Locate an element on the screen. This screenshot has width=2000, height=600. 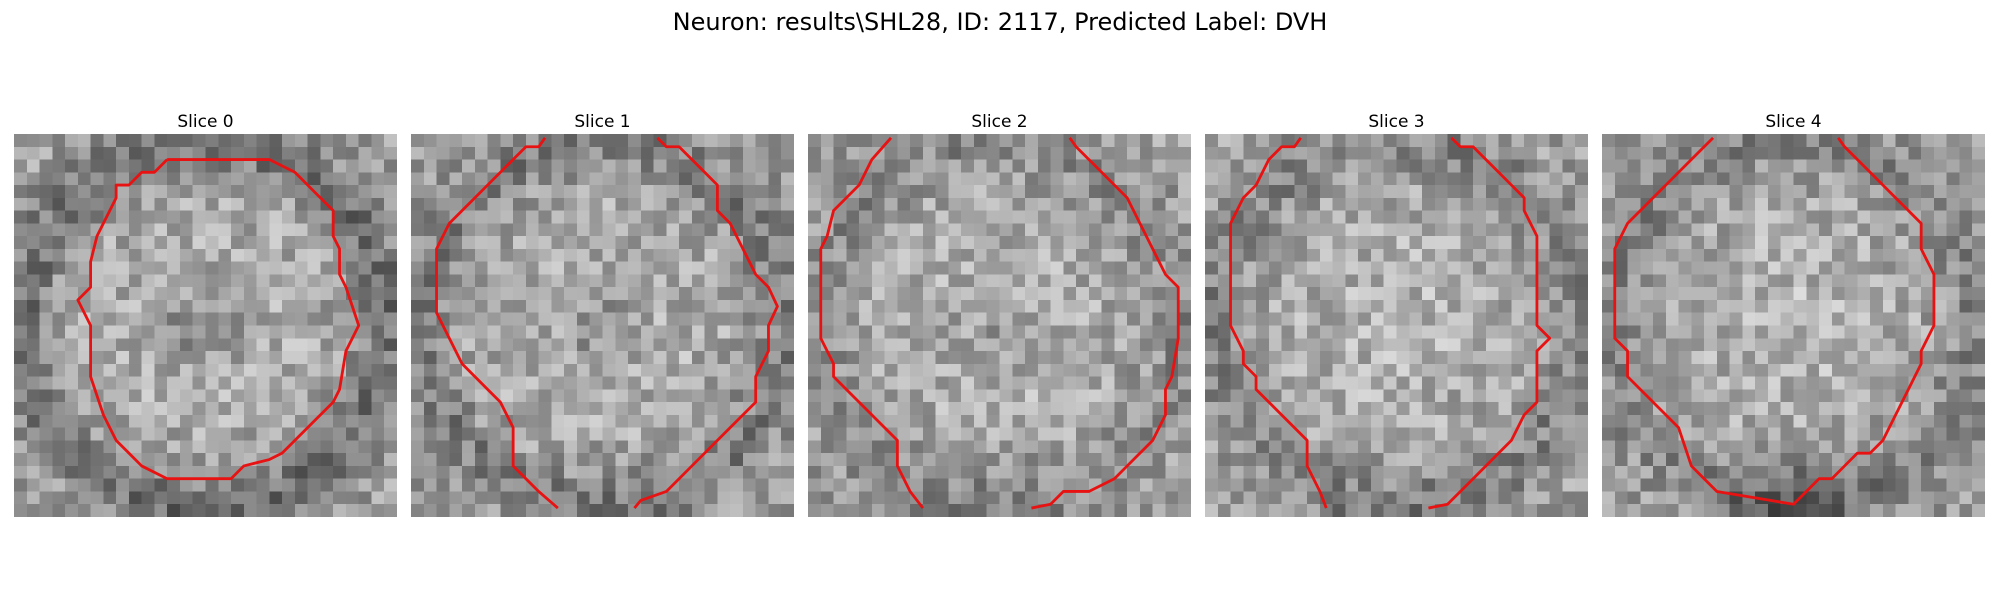
slice-panel-0: Slice 0 is located at coordinates (205, 313).